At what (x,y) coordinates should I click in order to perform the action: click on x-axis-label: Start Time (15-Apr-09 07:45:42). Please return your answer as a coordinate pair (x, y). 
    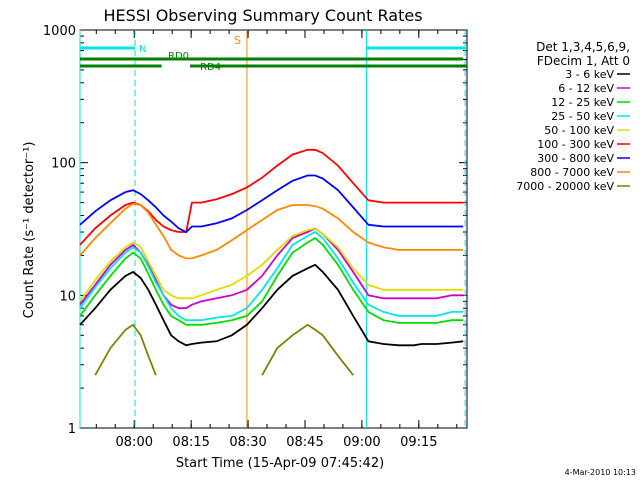
    Looking at the image, I should click on (280, 463).